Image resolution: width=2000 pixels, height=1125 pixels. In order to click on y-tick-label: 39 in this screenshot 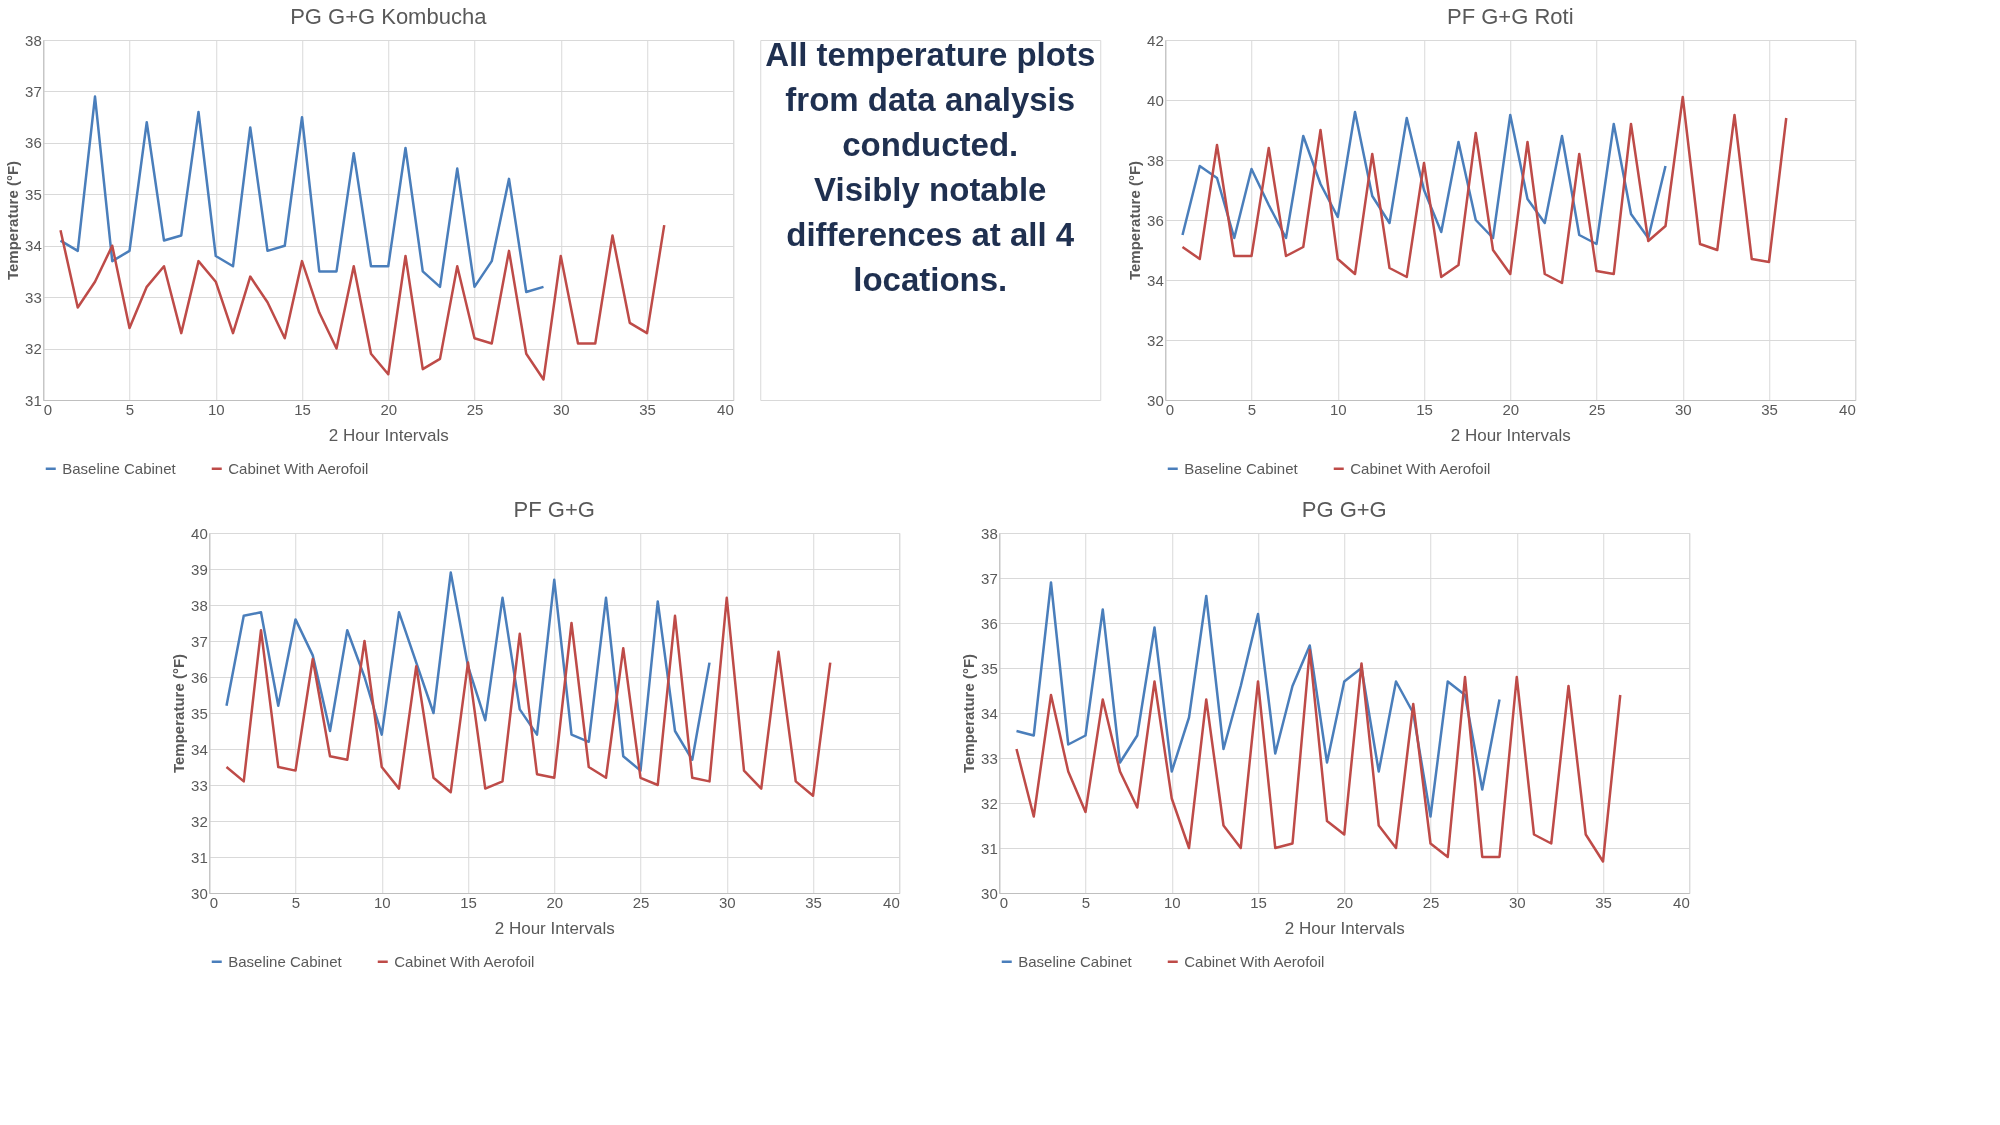, I will do `click(199, 569)`.